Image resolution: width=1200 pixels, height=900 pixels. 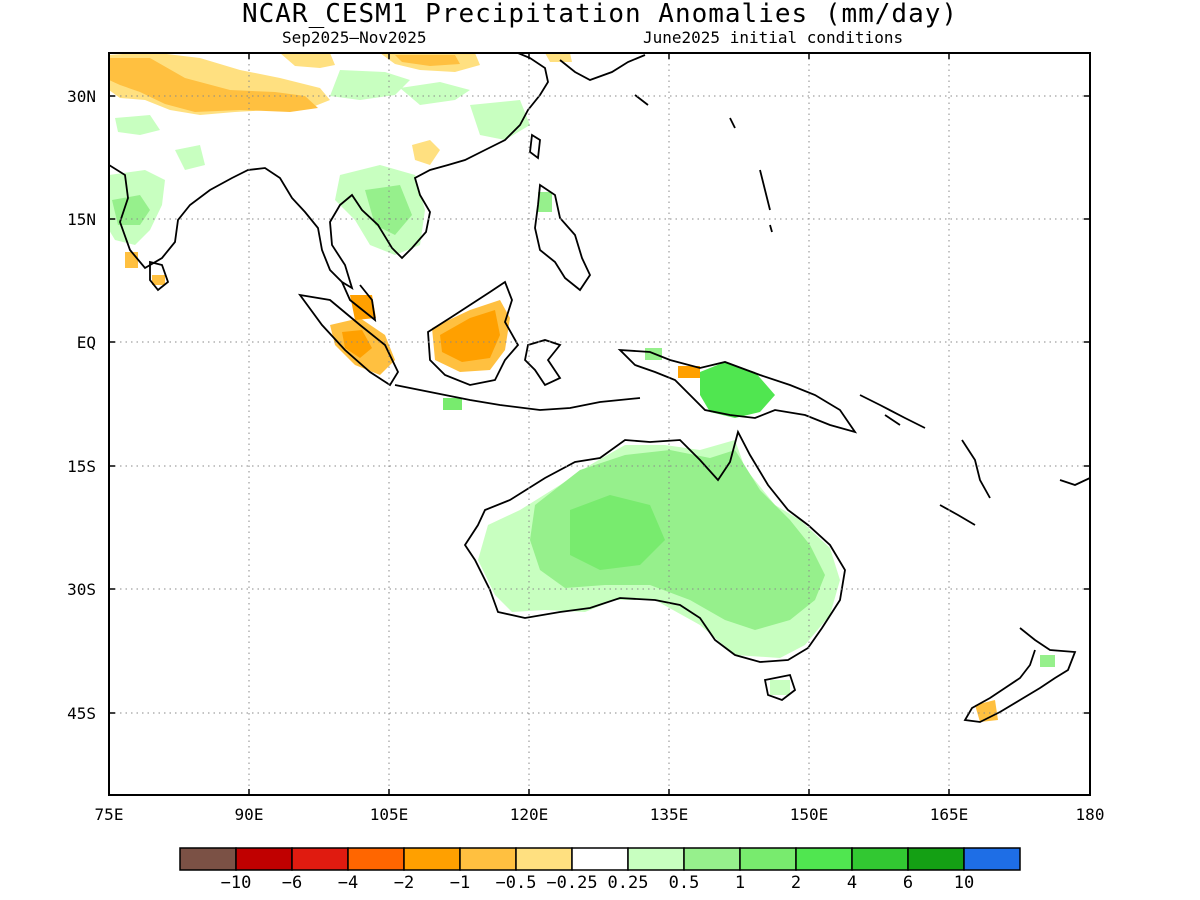 I want to click on coast-sumatra, so click(x=348, y=340).